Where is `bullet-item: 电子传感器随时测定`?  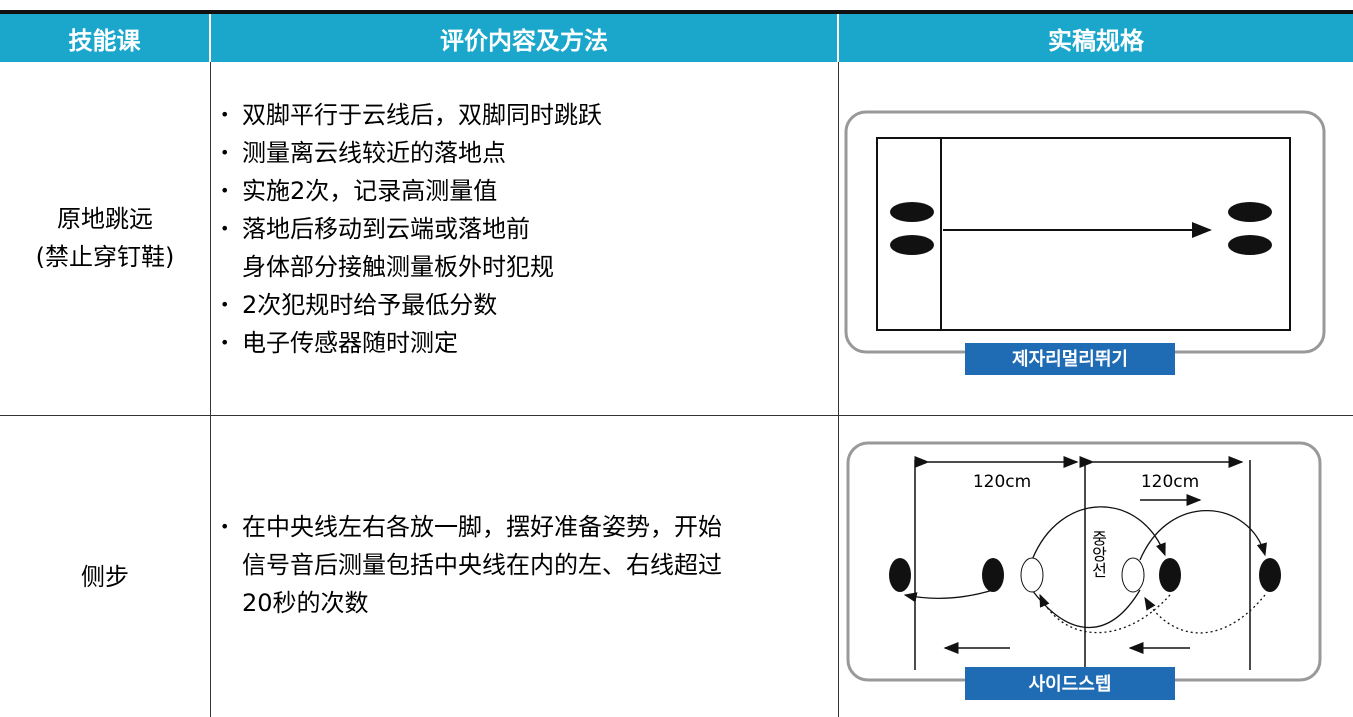
bullet-item: 电子传感器随时测定 is located at coordinates (411, 343).